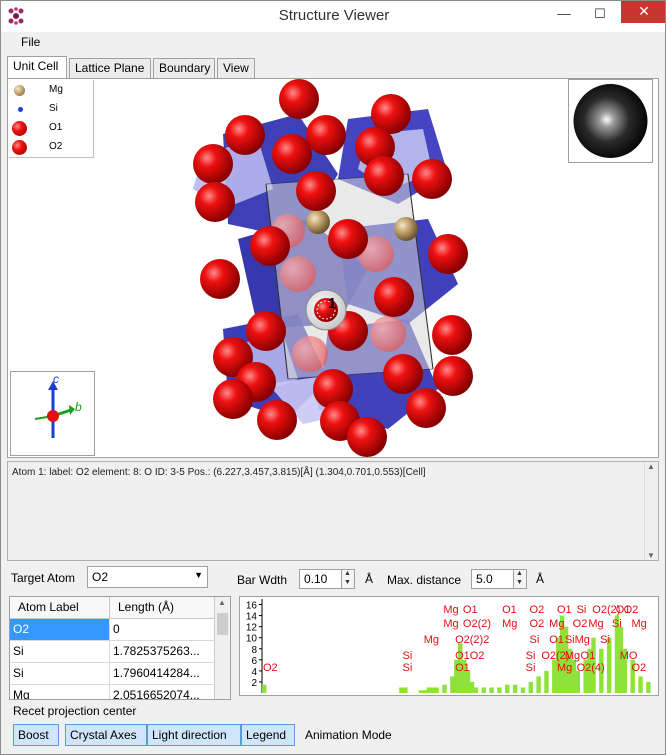  What do you see at coordinates (499, 579) in the screenshot?
I see `max-distance-spinner: 5.0 ▲ ▼` at bounding box center [499, 579].